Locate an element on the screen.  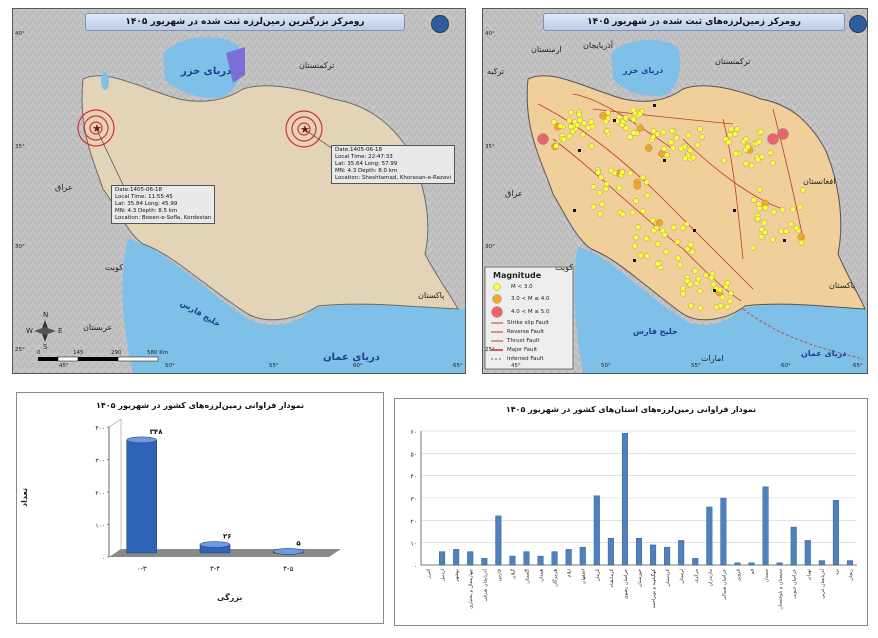
chart2-ytick: ۱۰ is located at coordinates (414, 544).